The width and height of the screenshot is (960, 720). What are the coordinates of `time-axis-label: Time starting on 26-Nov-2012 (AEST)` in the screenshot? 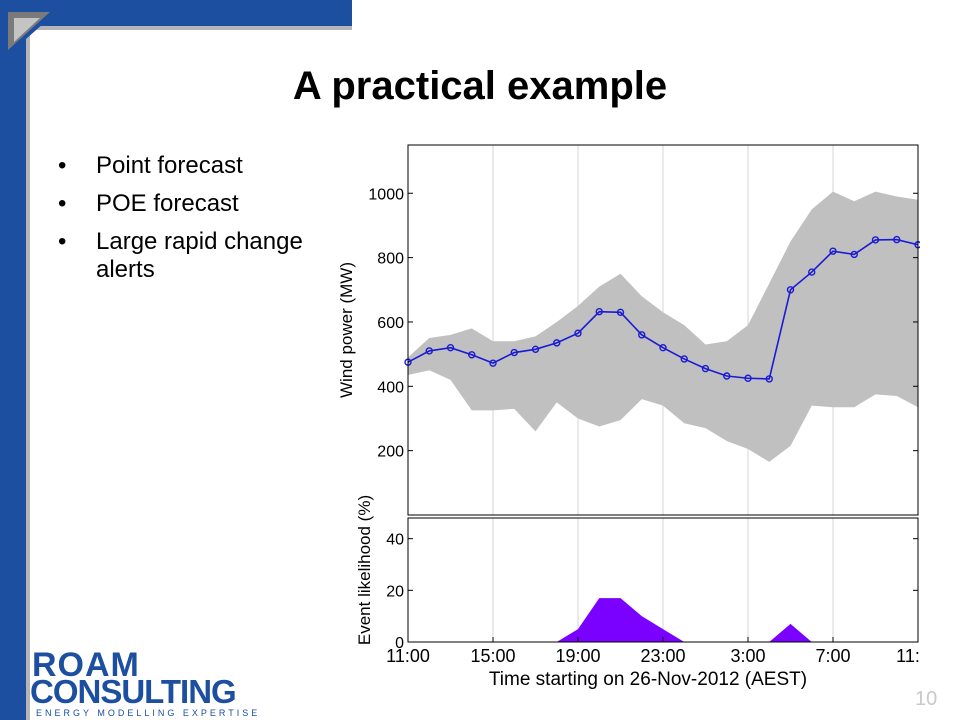 It's located at (648, 679).